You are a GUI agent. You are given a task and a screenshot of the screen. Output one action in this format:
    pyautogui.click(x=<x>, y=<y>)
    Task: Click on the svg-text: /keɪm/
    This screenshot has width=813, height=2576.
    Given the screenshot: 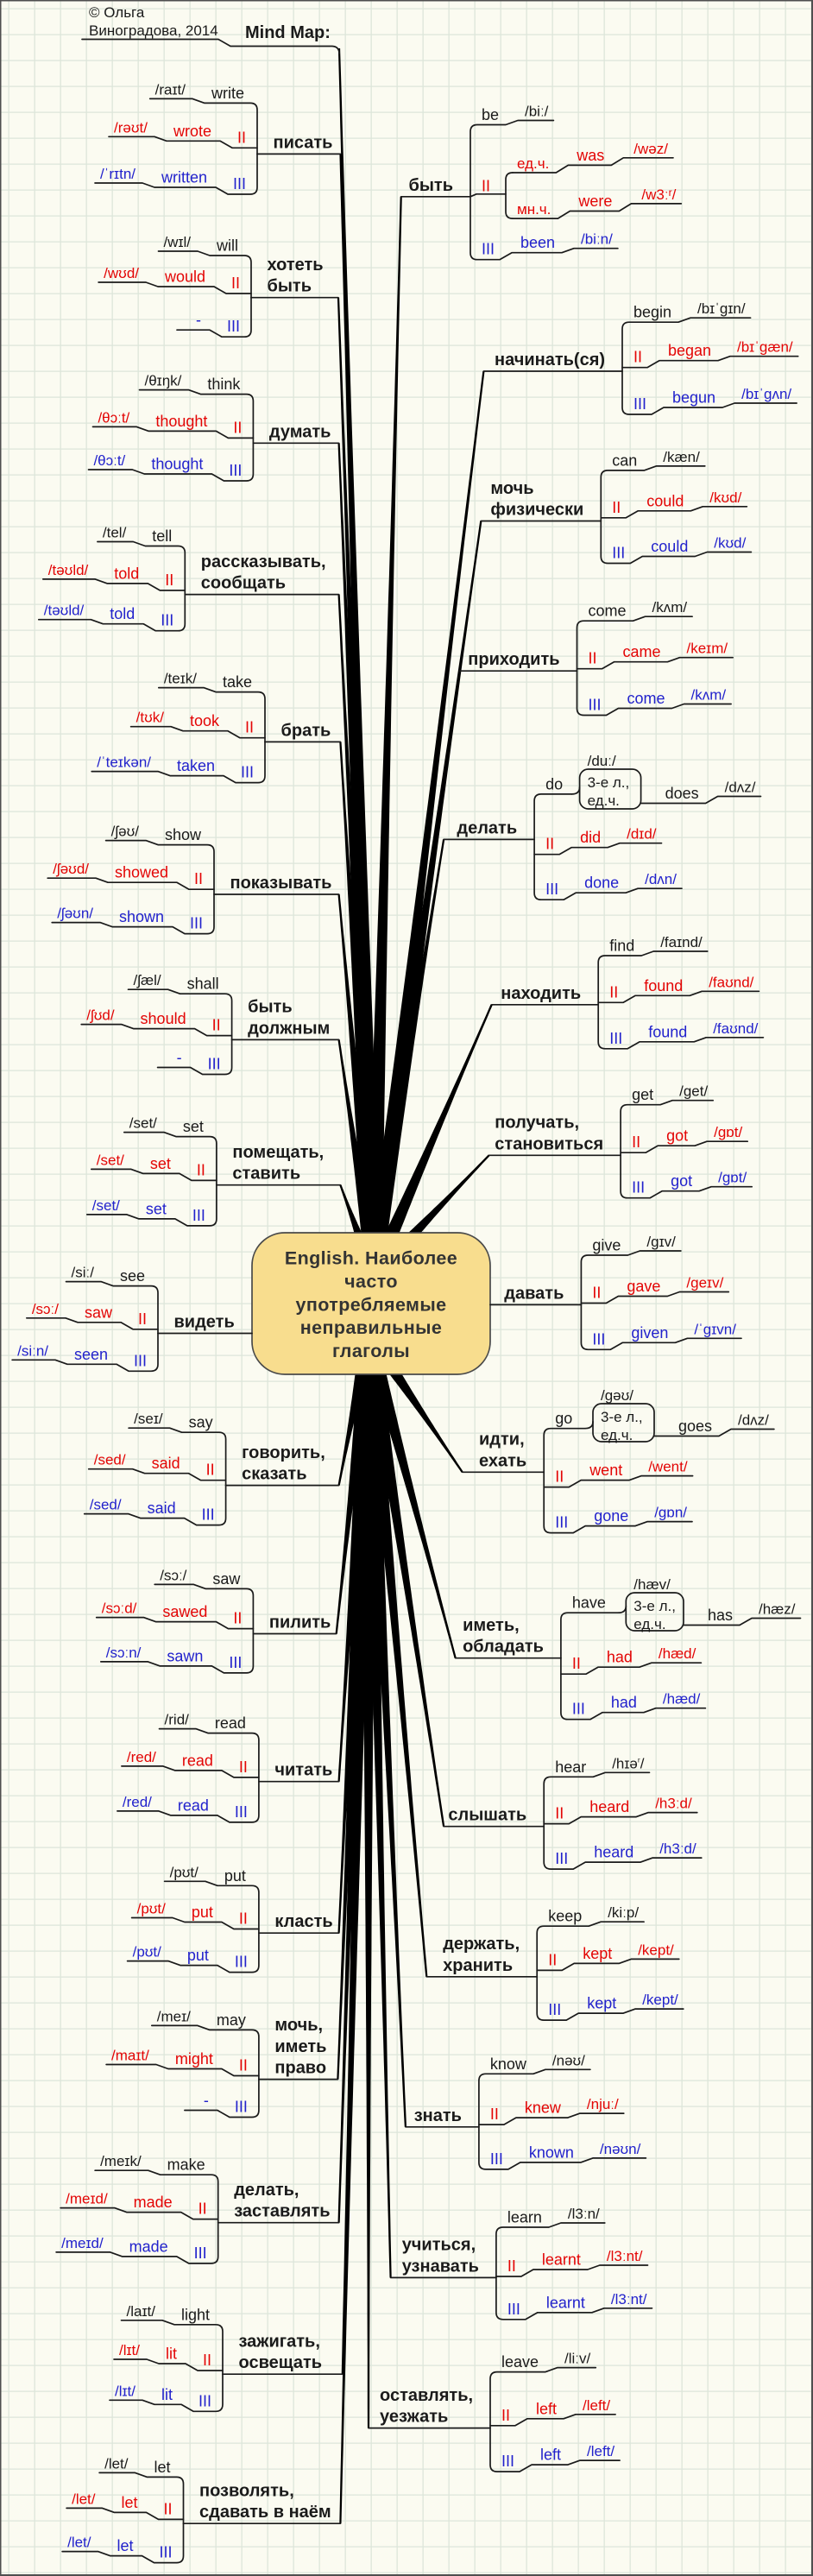 What is the action you would take?
    pyautogui.click(x=708, y=649)
    